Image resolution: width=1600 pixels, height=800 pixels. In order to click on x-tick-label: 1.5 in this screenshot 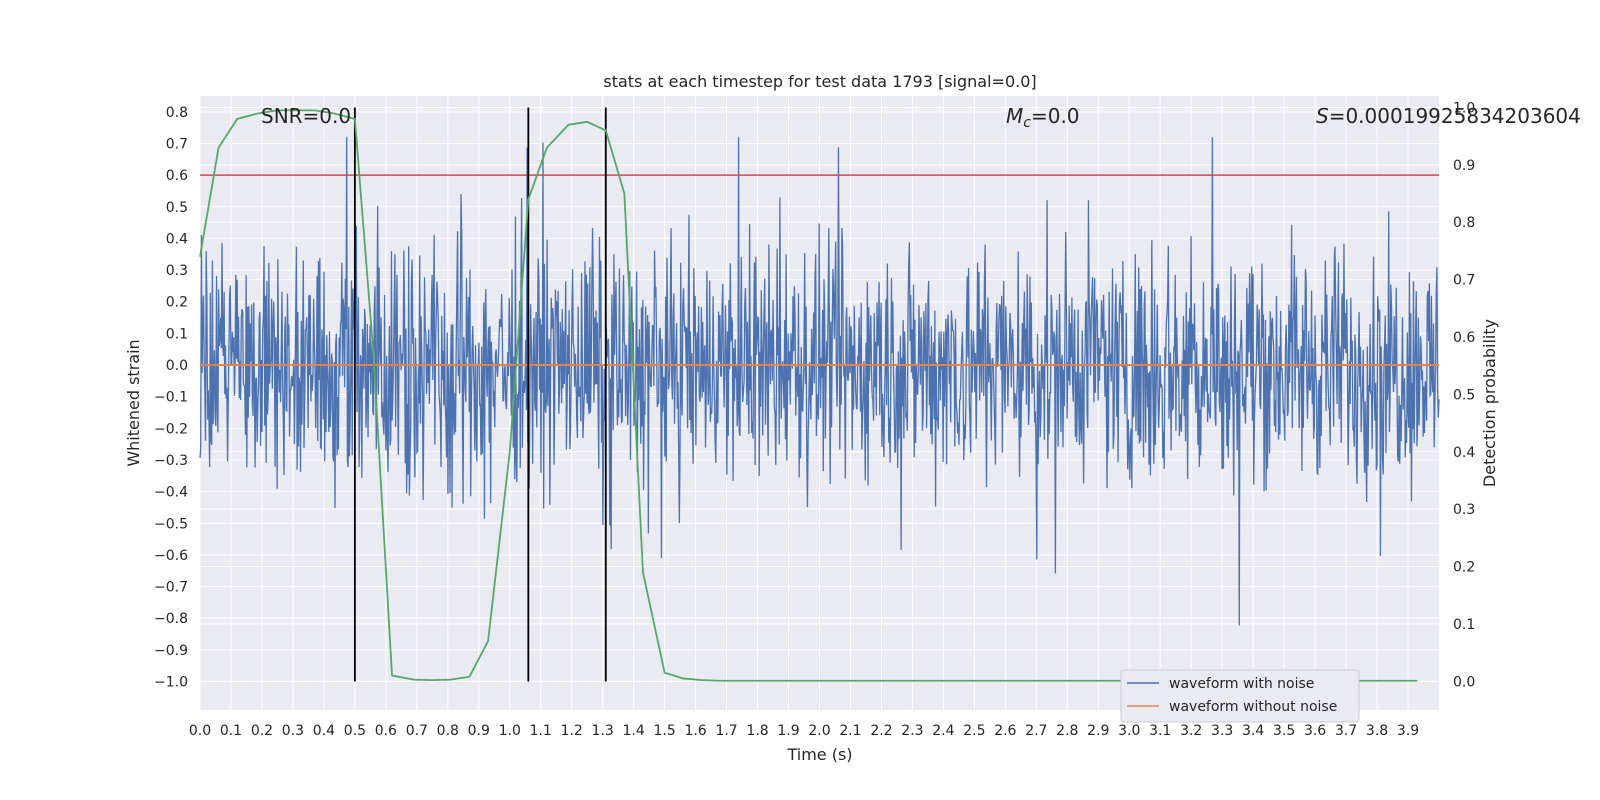, I will do `click(664, 731)`.